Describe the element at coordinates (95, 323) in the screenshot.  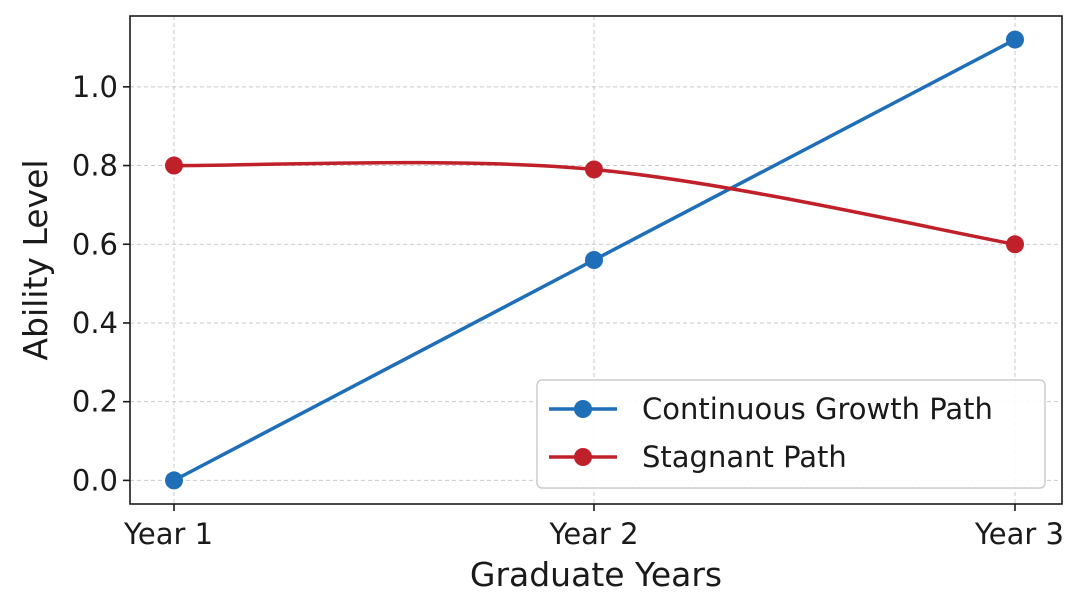
I see `y-tick-label: 0.4` at that location.